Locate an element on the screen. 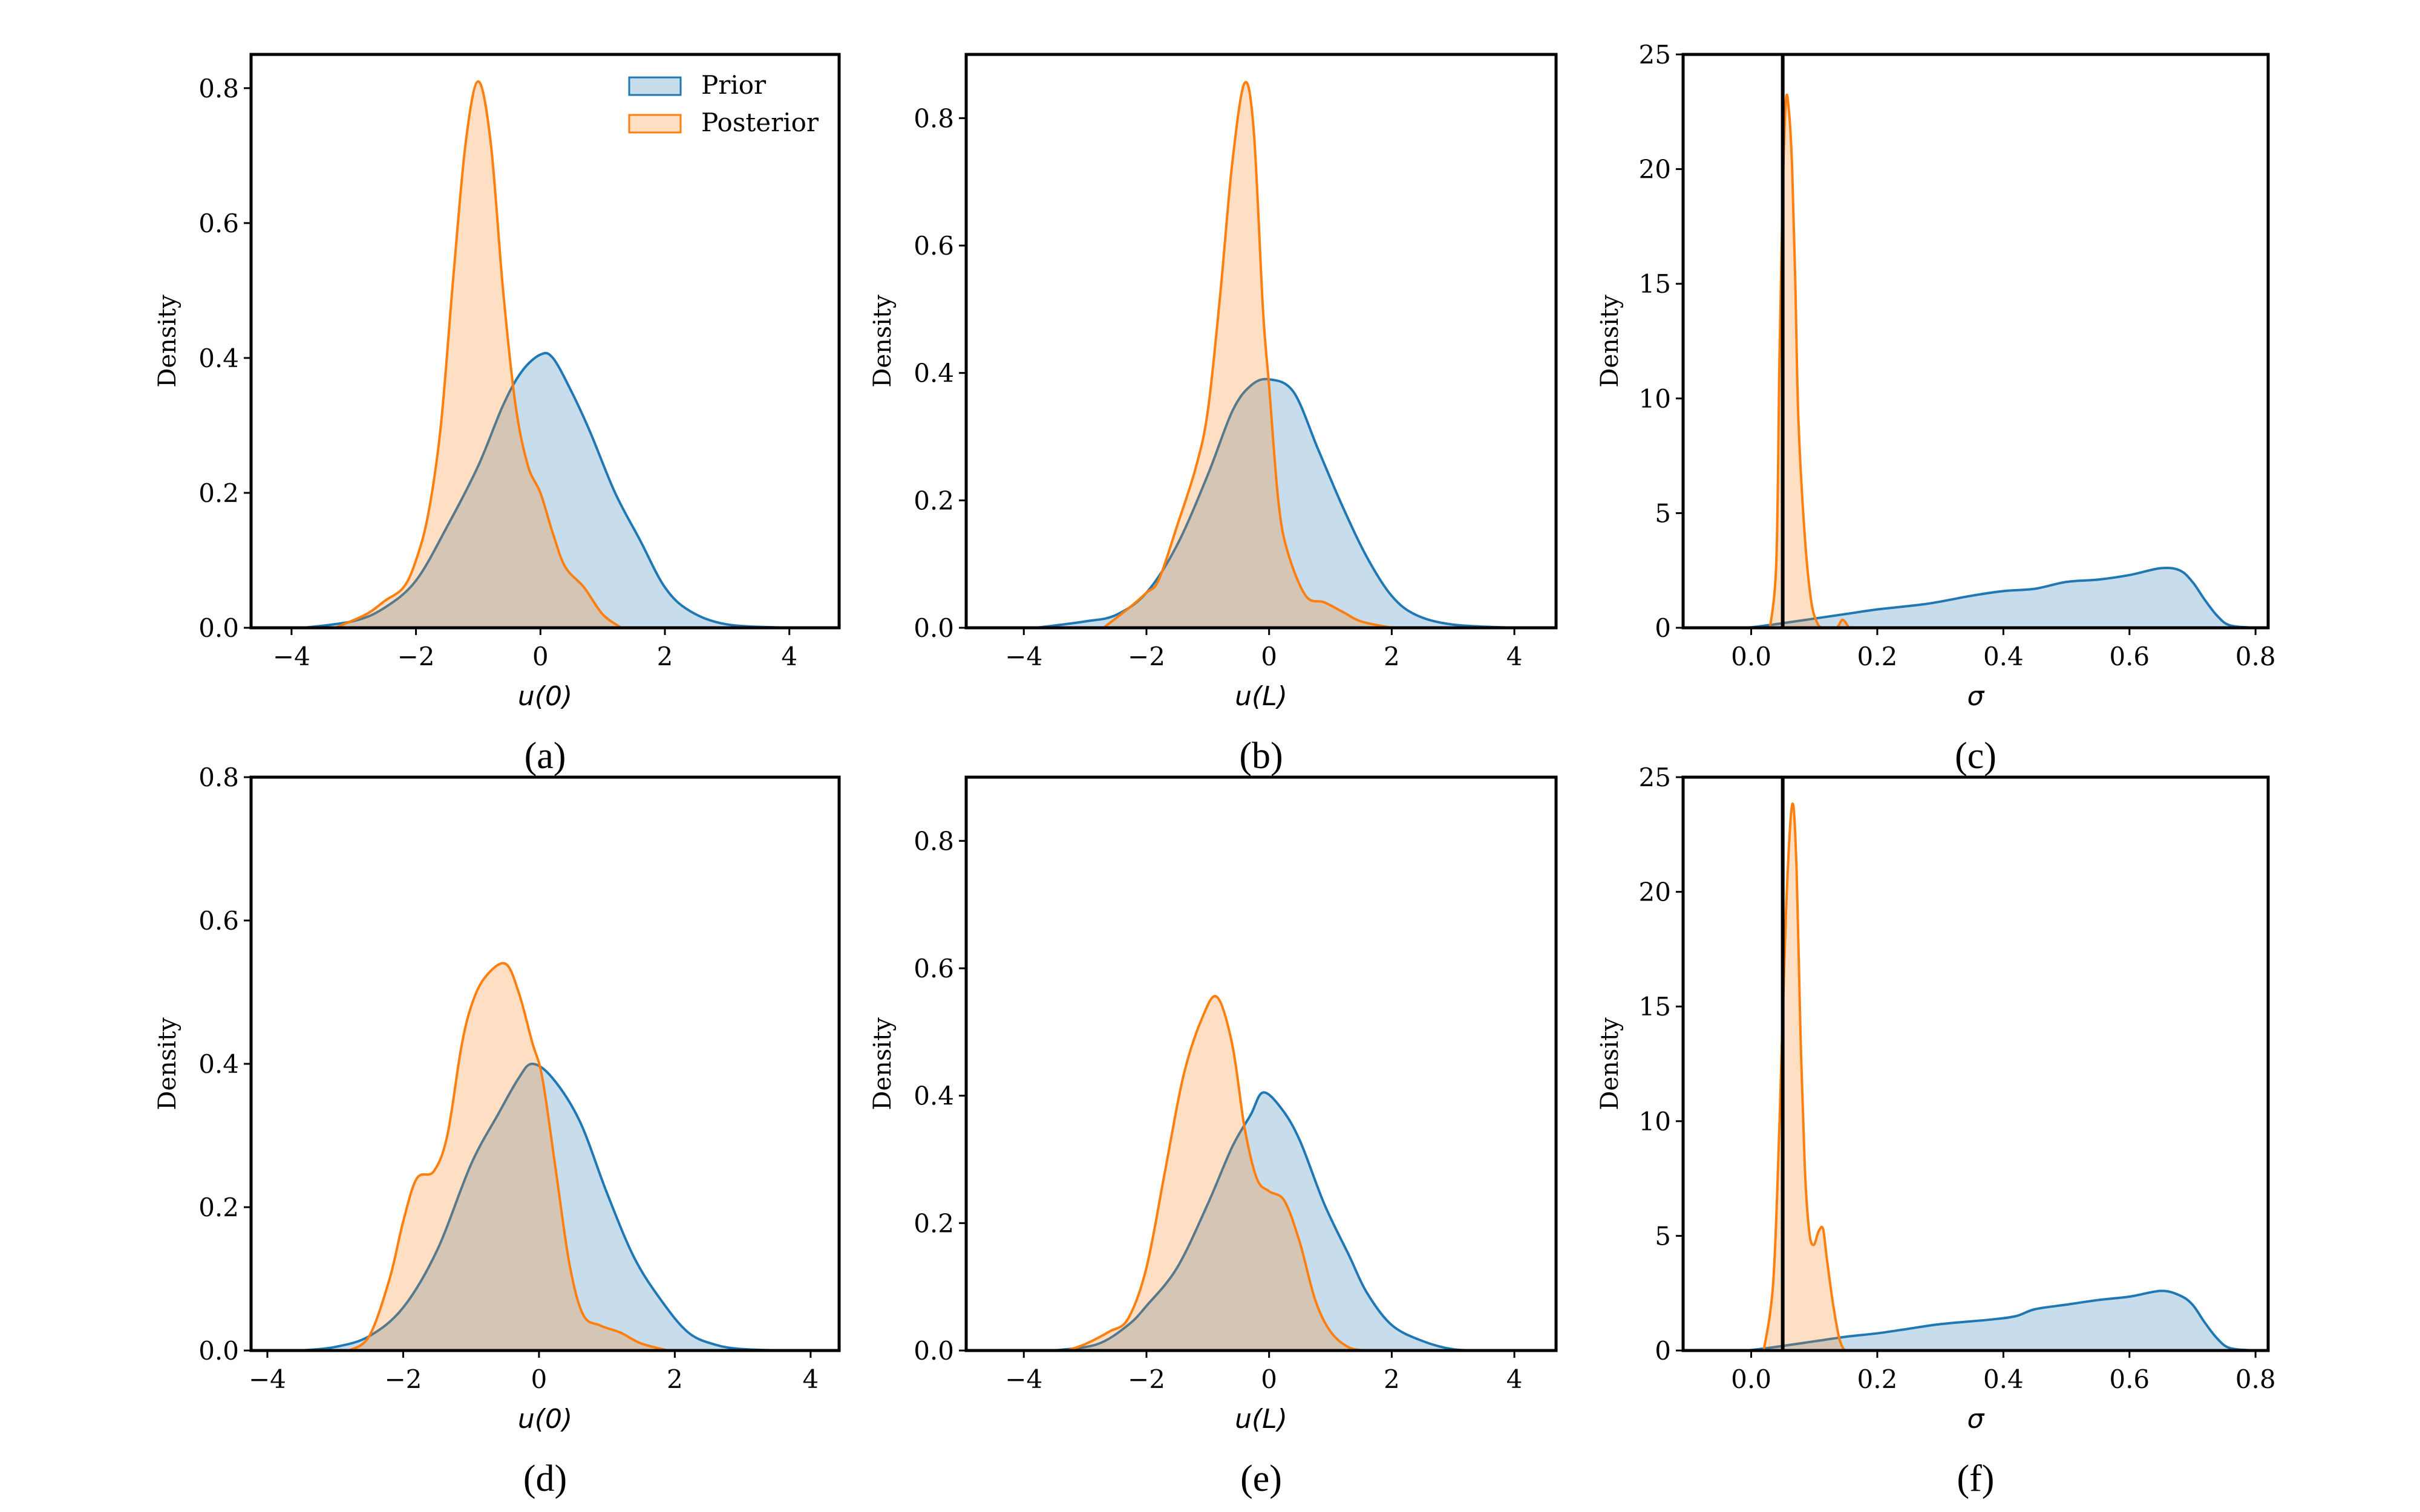  posterior-legend-swatch is located at coordinates (655, 124).